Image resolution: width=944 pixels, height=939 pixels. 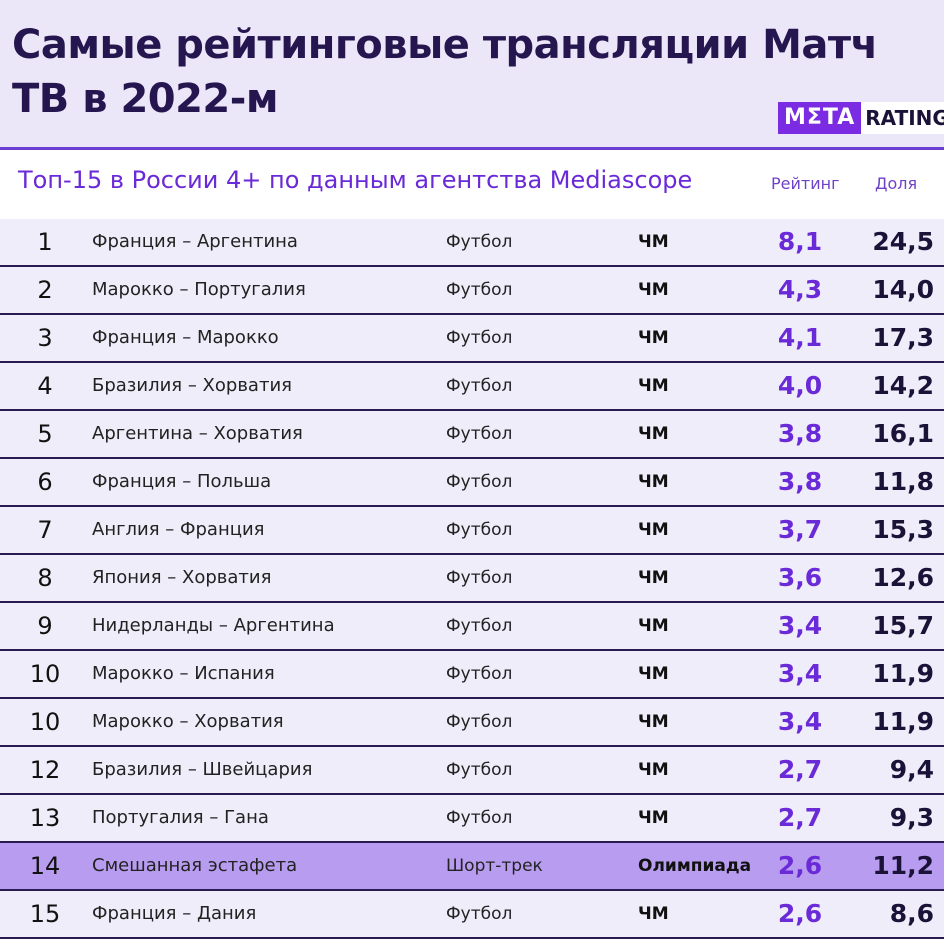 I want to click on match-cell: Аргентина – Хорватия, so click(x=197, y=433).